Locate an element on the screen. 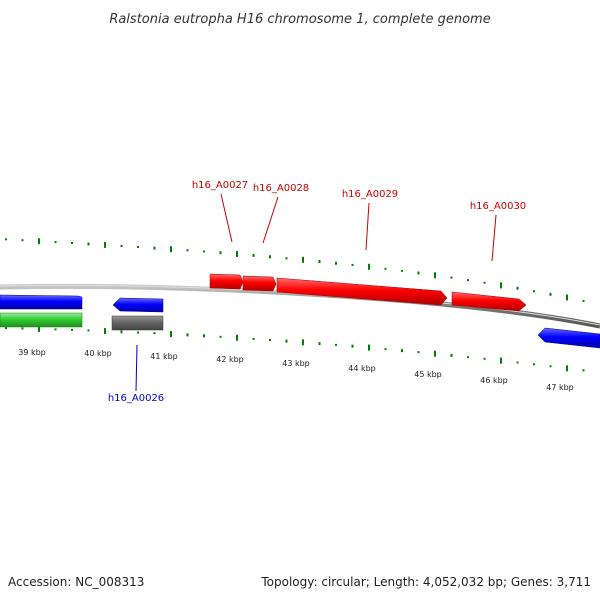 Image resolution: width=600 pixels, height=600 pixels. gene-label-h16-A0026: h16_A0026 is located at coordinates (136, 398).